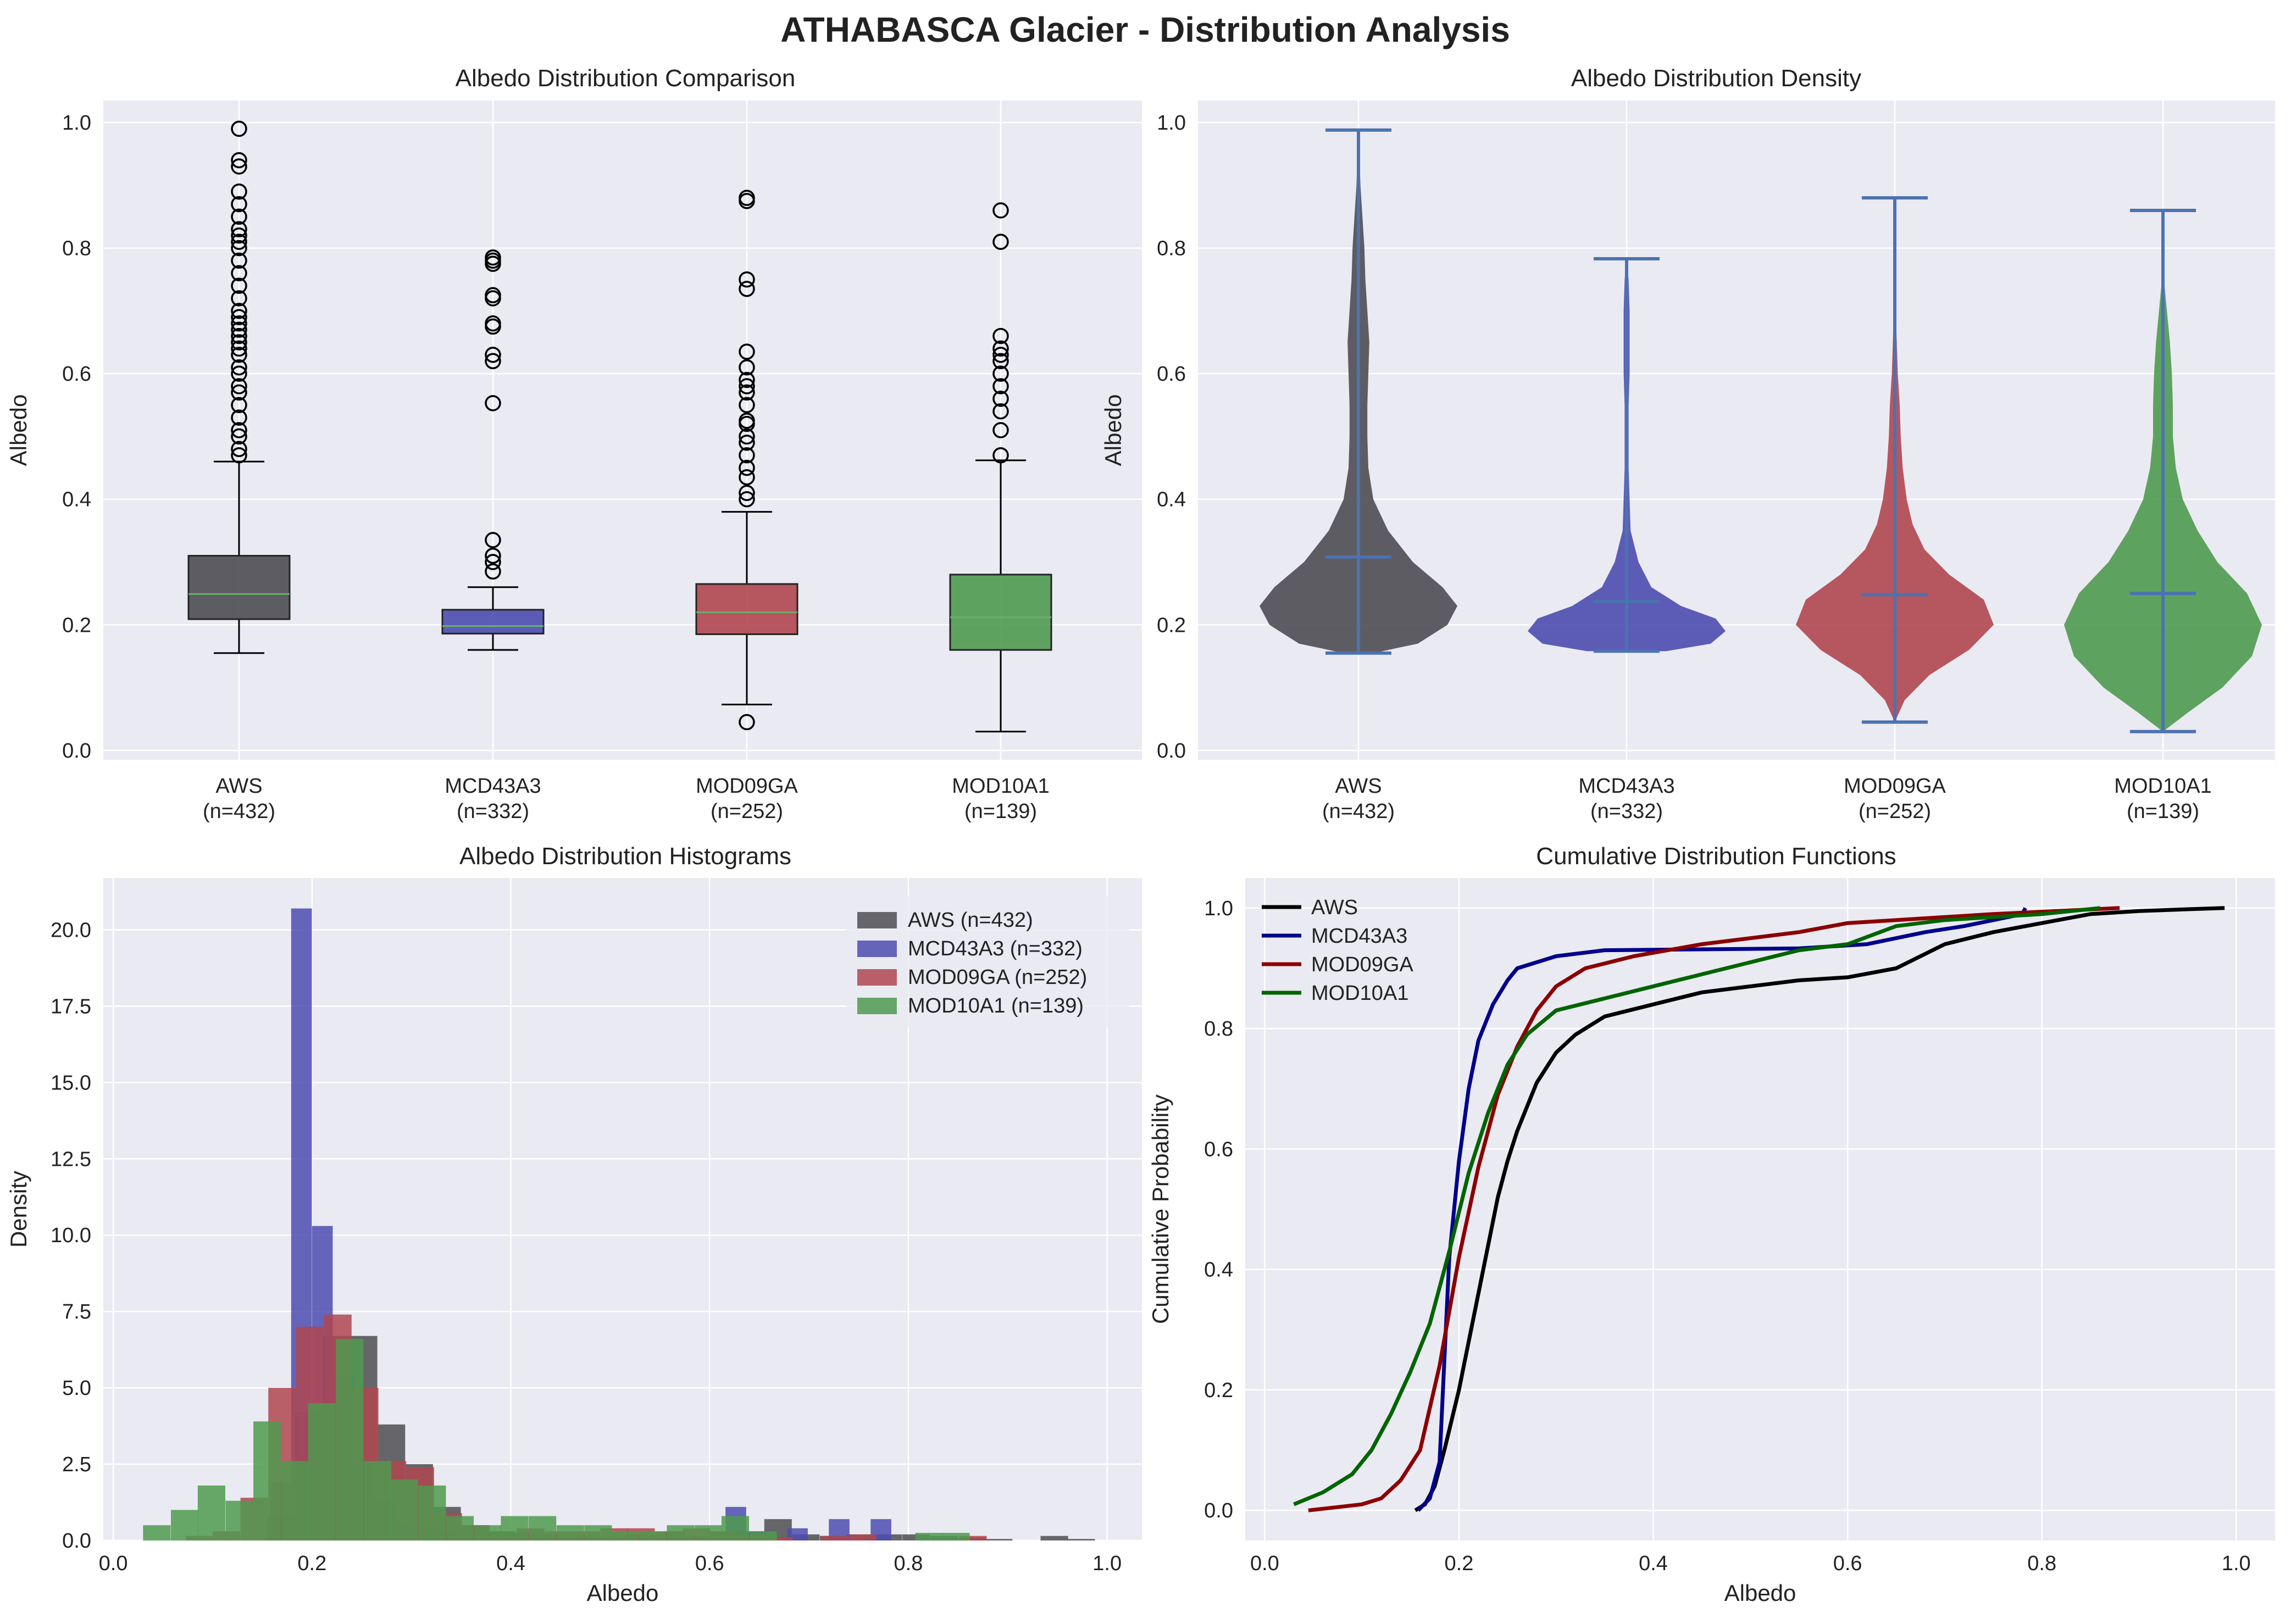  Describe the element at coordinates (746, 609) in the screenshot. I see `box-MOD09GA` at that location.